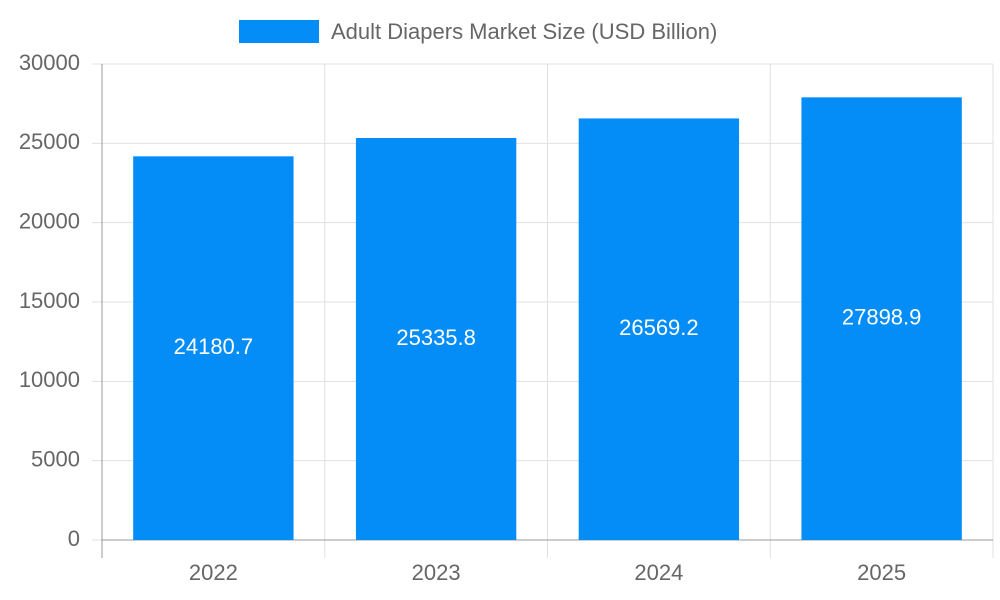 Image resolution: width=1000 pixels, height=600 pixels. I want to click on y-tick-label: 10000, so click(49, 379).